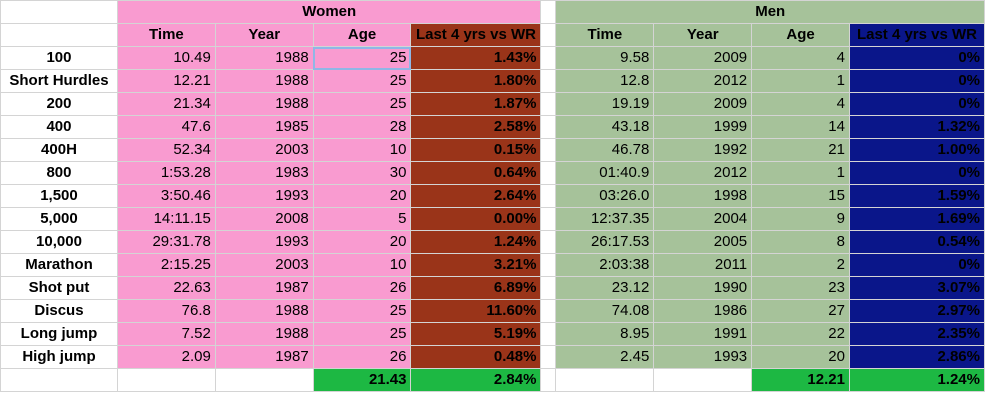  What do you see at coordinates (605, 127) in the screenshot?
I see `men-time-cell: 43.18` at bounding box center [605, 127].